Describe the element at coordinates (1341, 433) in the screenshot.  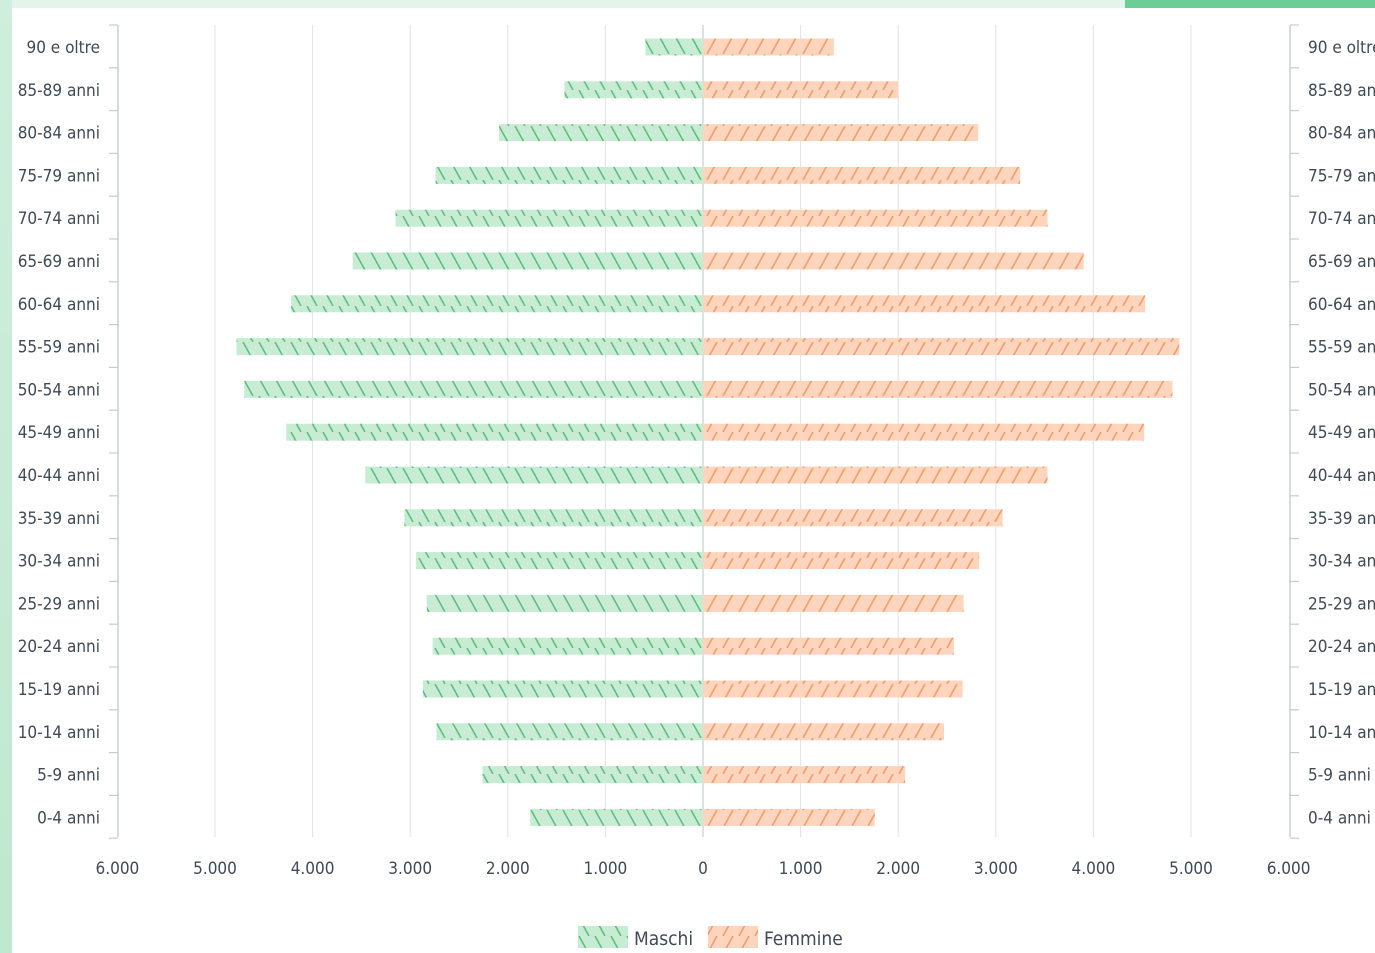
I see `category-label-right: 45-49 anni` at that location.